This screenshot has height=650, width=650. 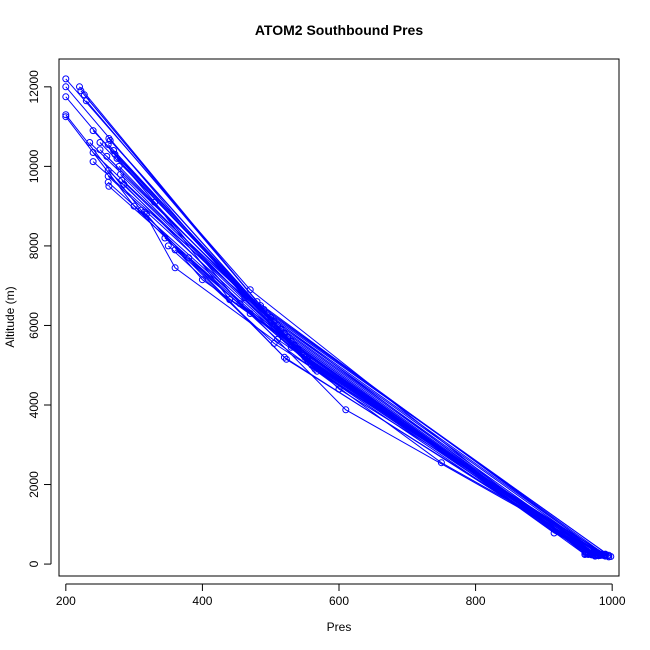 I want to click on y-tick-label: 4000, so click(x=34, y=404).